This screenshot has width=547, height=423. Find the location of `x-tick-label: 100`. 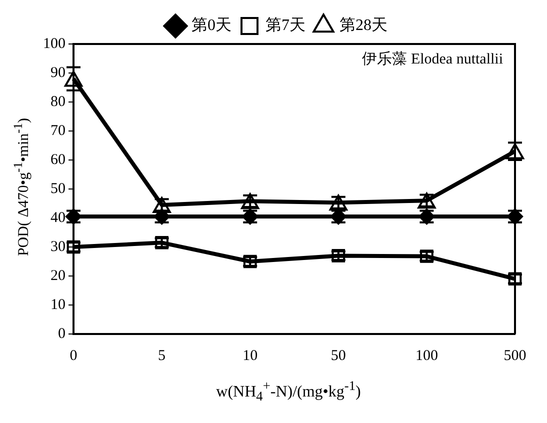

x-tick-label: 100 is located at coordinates (426, 356).